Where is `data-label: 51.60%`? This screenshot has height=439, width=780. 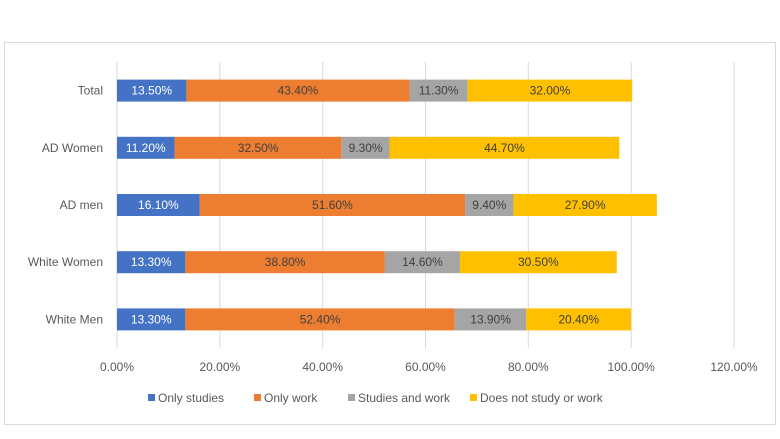
data-label: 51.60% is located at coordinates (332, 205).